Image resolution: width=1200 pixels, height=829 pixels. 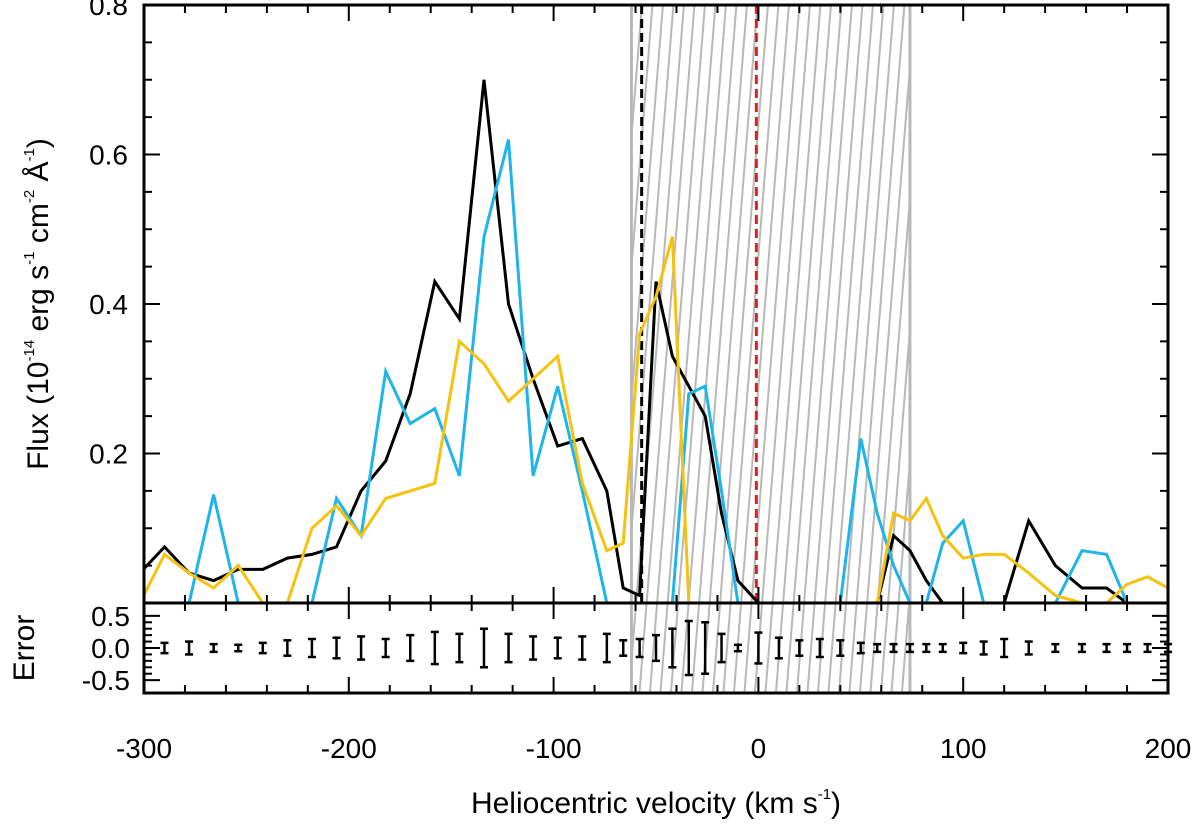 I want to click on x-tick-label: 100, so click(x=963, y=748).